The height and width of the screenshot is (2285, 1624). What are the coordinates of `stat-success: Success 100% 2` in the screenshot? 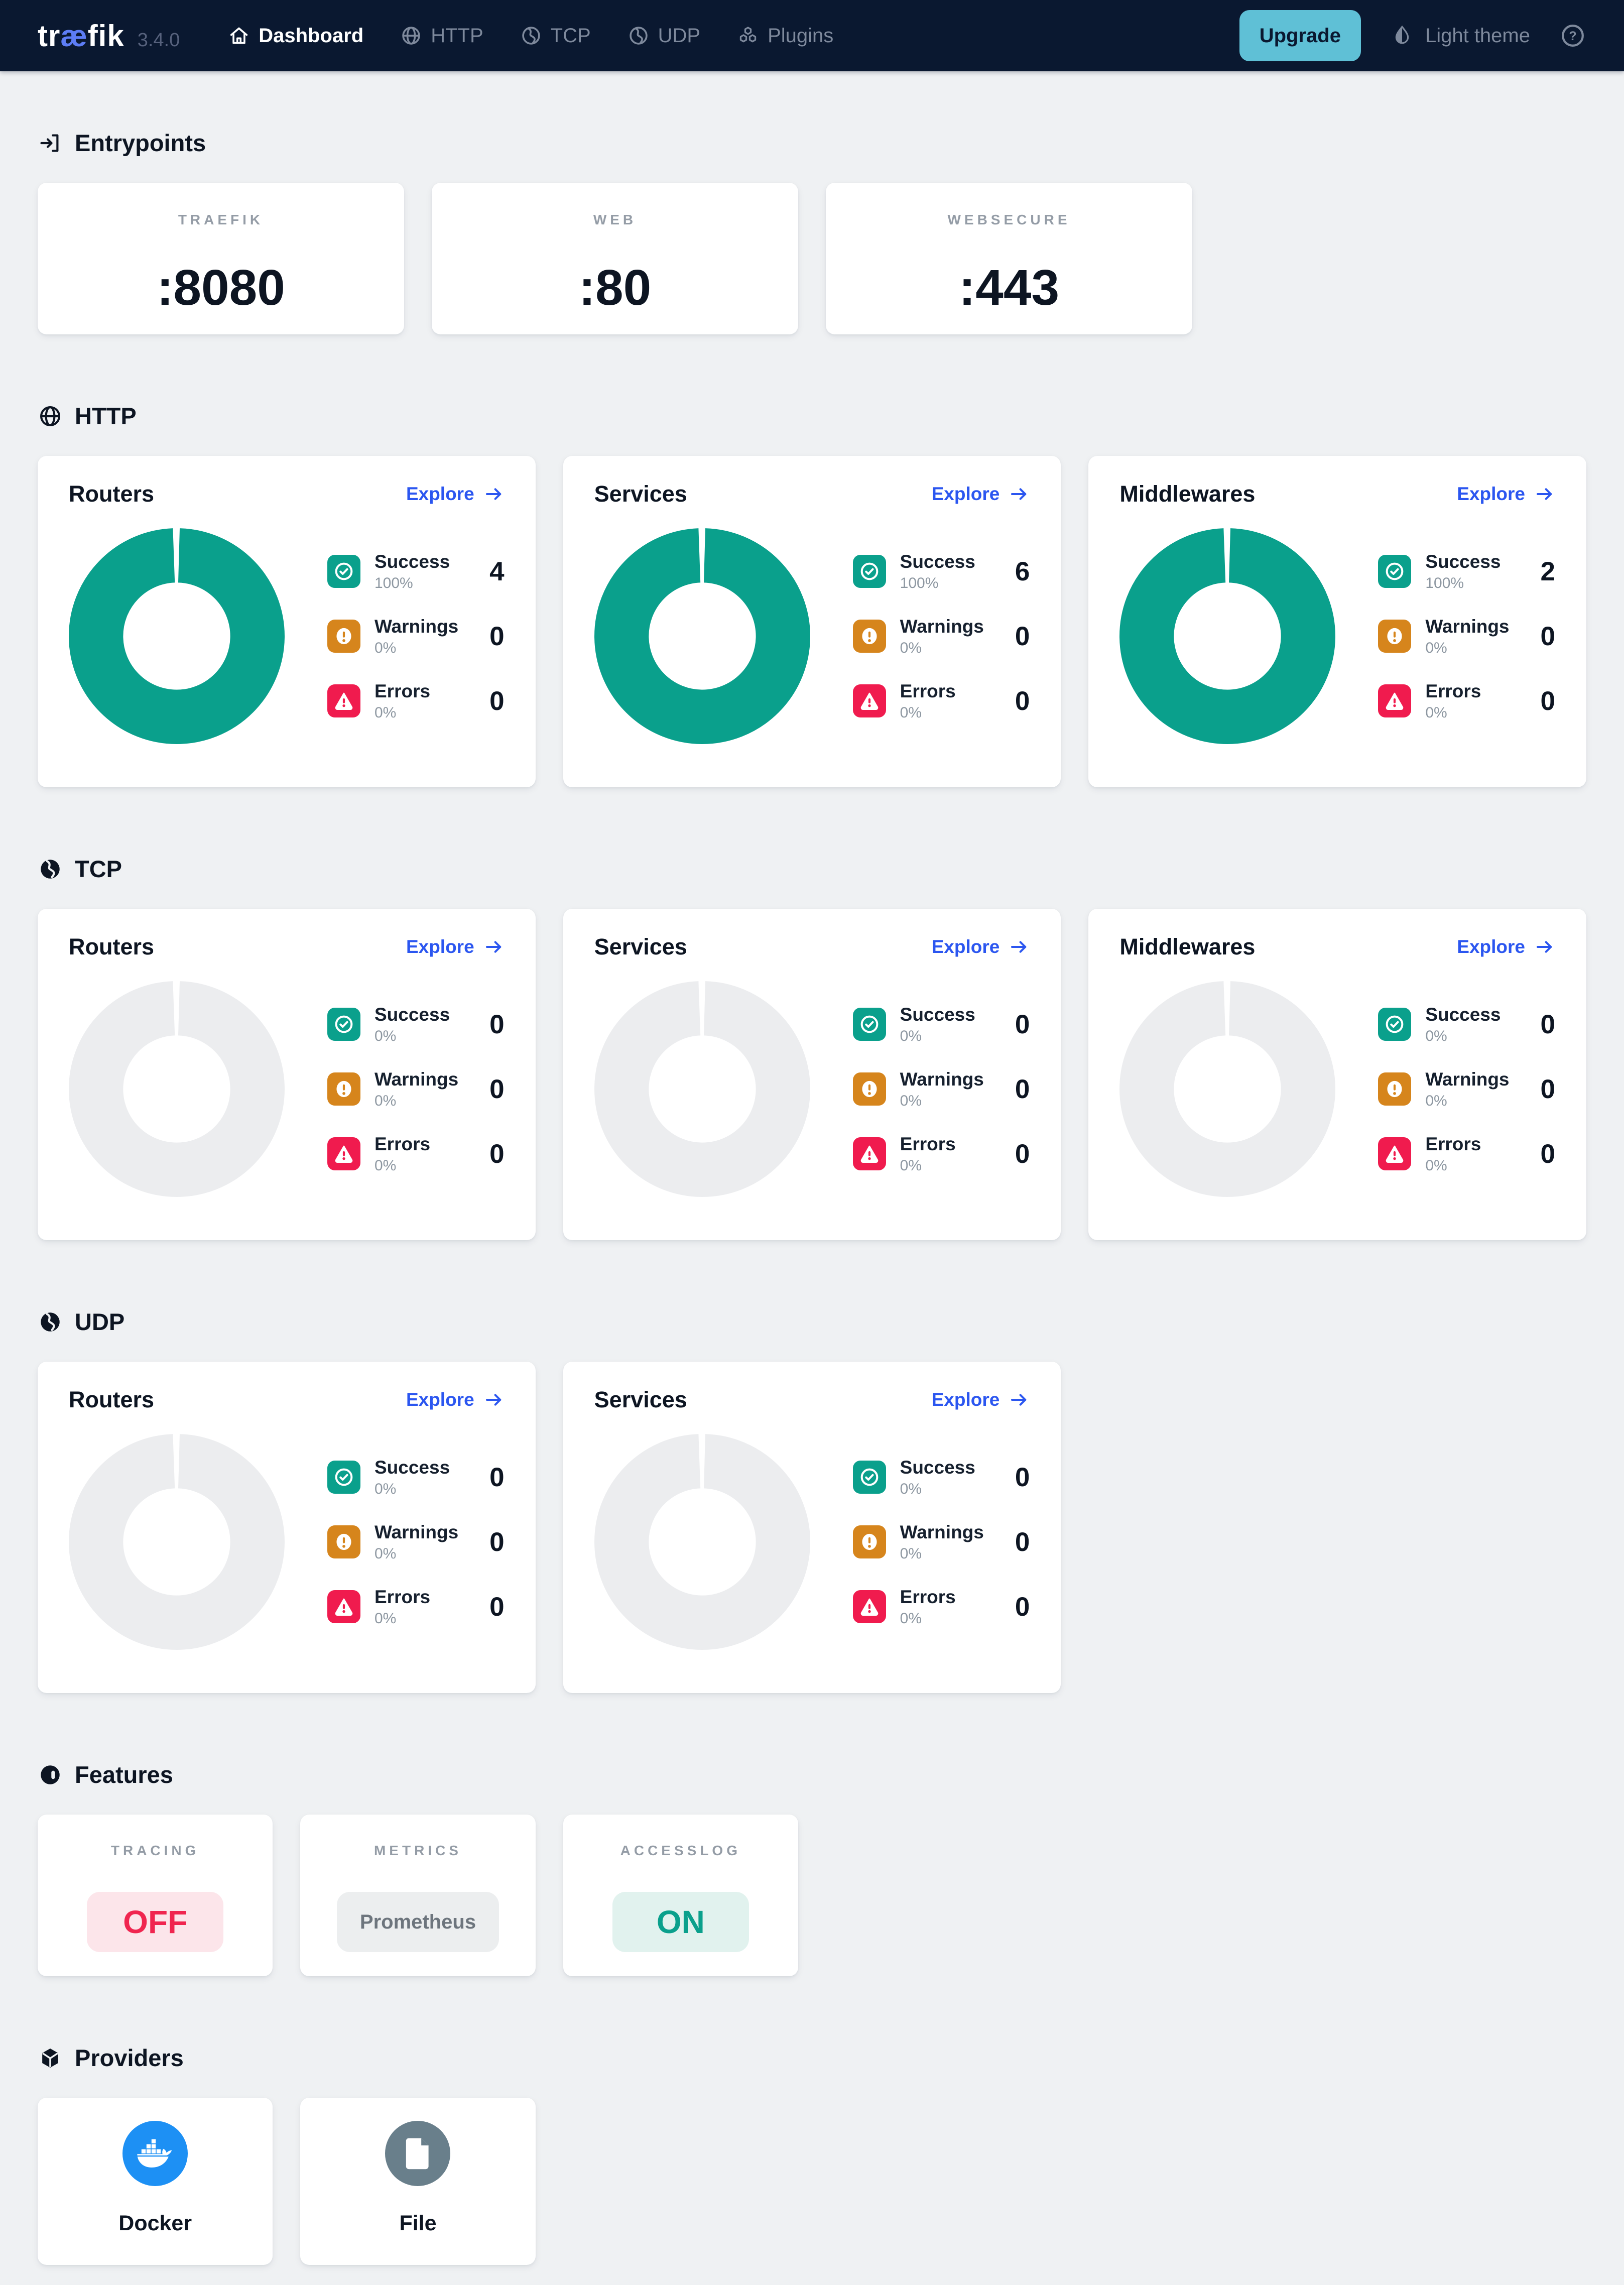 It's located at (1466, 571).